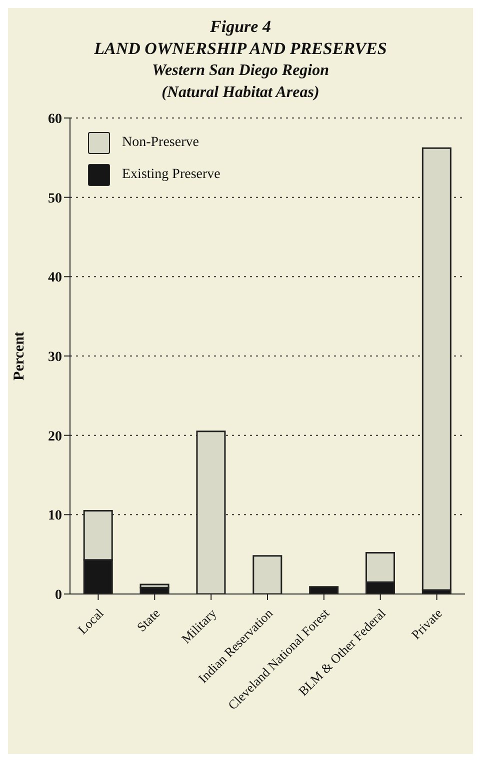 Image resolution: width=481 pixels, height=766 pixels. I want to click on y-tick-label: 40, so click(55, 278).